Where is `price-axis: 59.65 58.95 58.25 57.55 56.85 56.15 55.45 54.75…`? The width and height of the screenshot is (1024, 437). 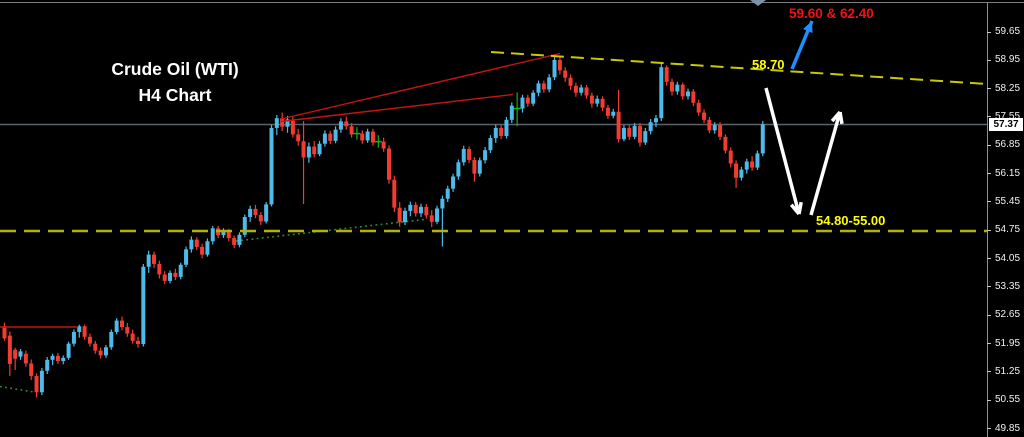
price-axis: 59.65 58.95 58.25 57.55 56.85 56.15 55.45 54.75… is located at coordinates (1005, 218).